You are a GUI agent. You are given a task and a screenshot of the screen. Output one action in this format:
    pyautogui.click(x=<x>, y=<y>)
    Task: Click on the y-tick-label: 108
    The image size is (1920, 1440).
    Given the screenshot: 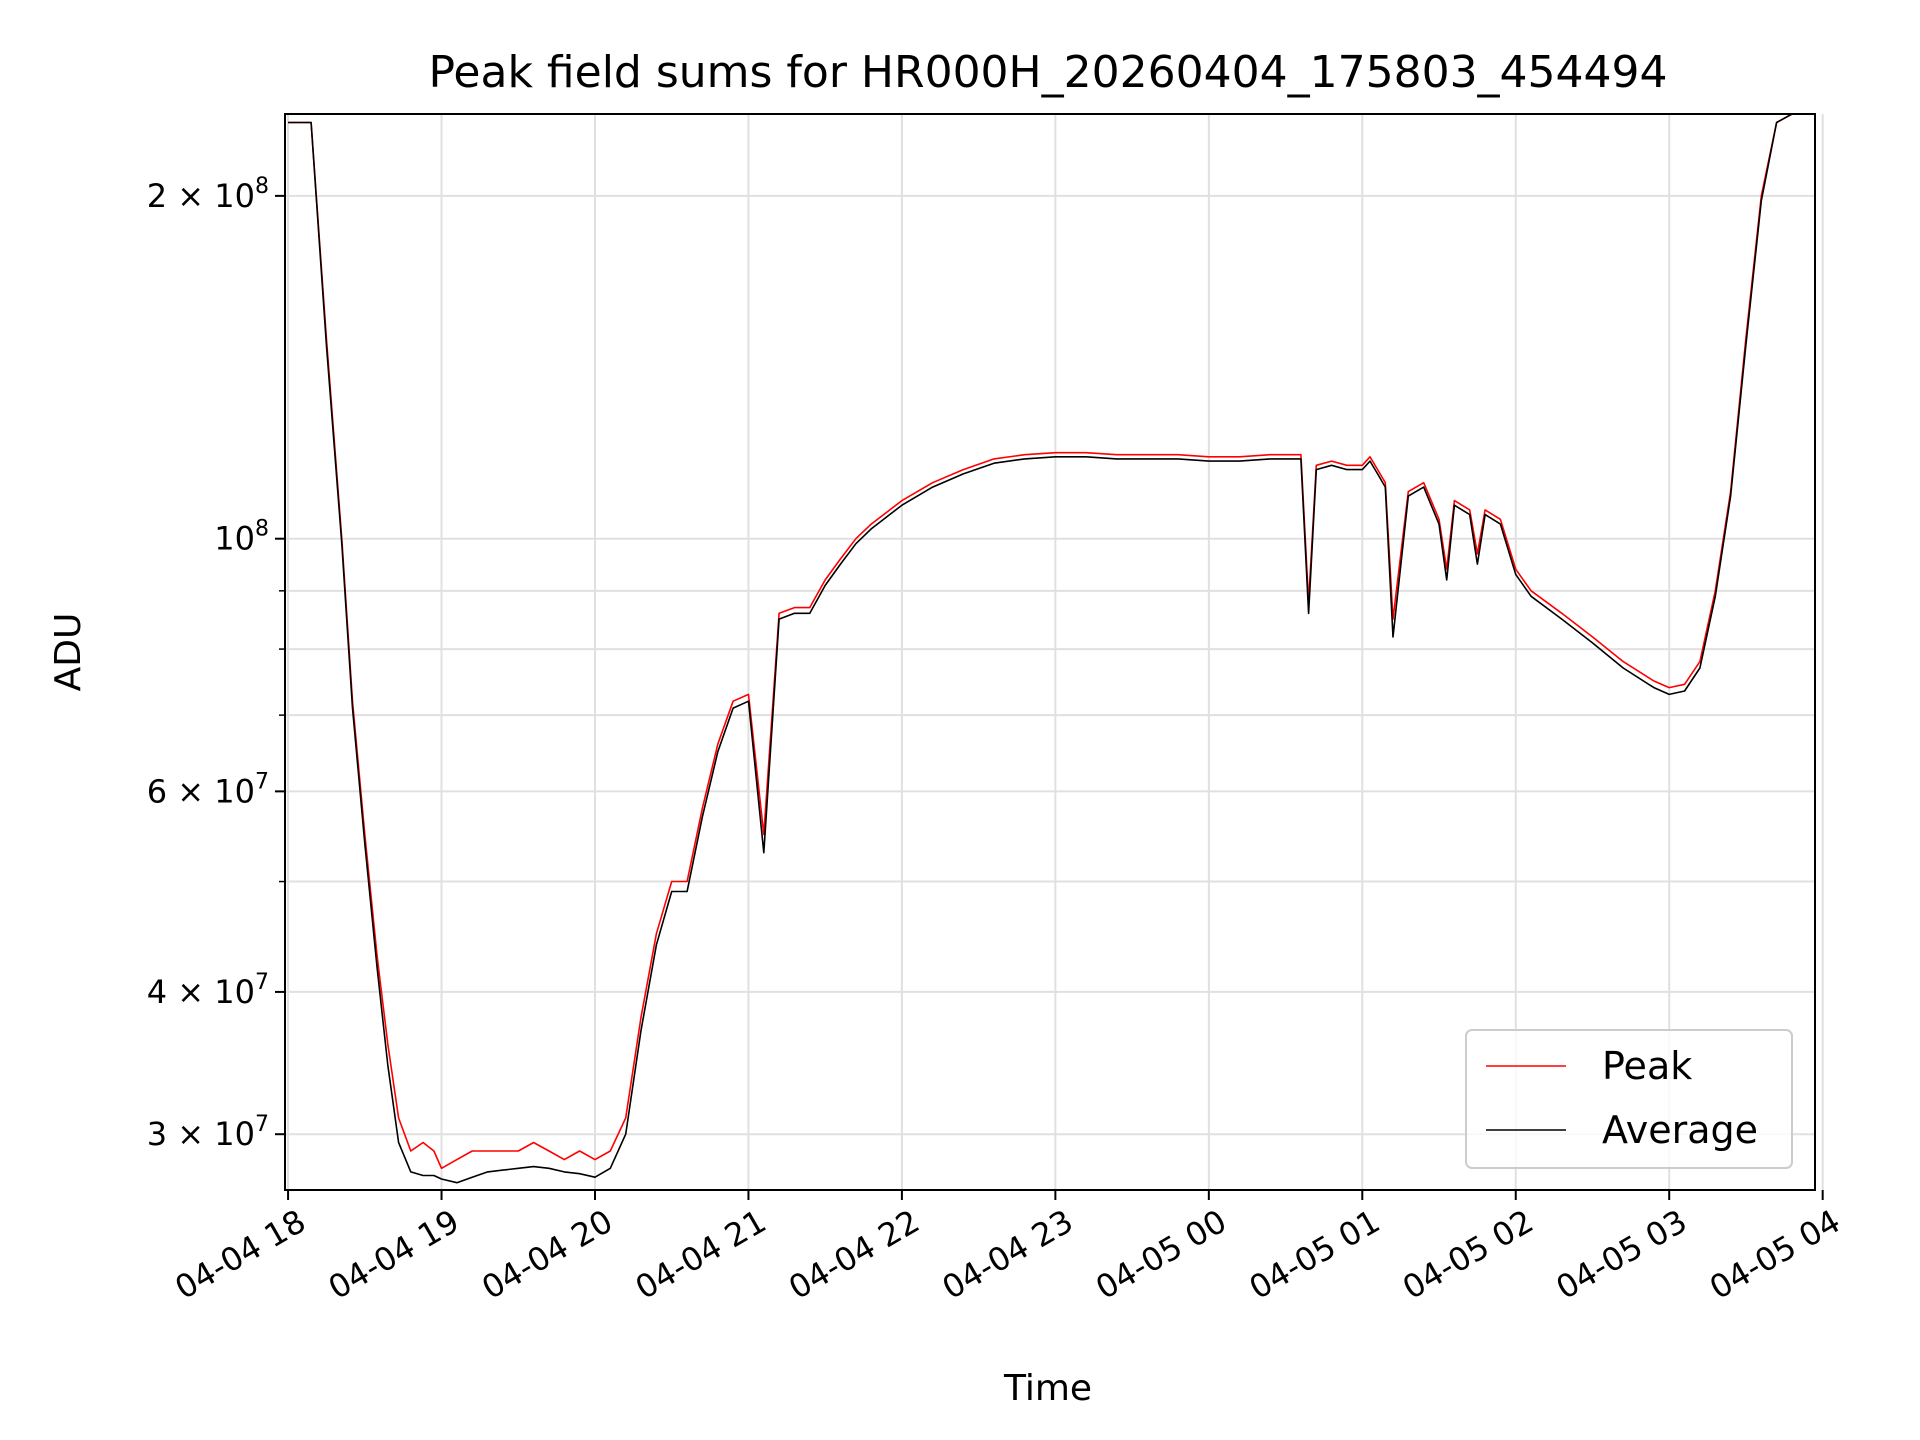 What is the action you would take?
    pyautogui.click(x=241, y=537)
    